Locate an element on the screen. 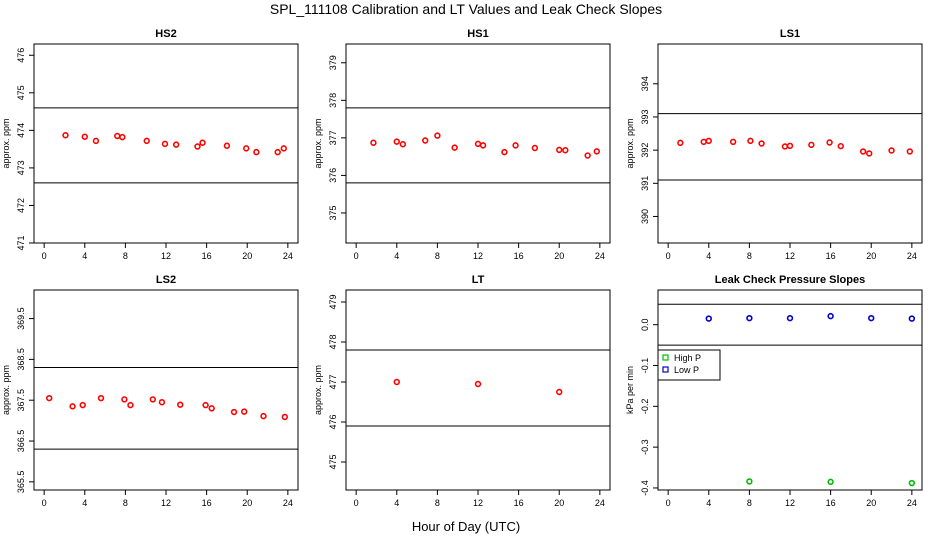  y-tick-label: 0.0 is located at coordinates (645, 324).